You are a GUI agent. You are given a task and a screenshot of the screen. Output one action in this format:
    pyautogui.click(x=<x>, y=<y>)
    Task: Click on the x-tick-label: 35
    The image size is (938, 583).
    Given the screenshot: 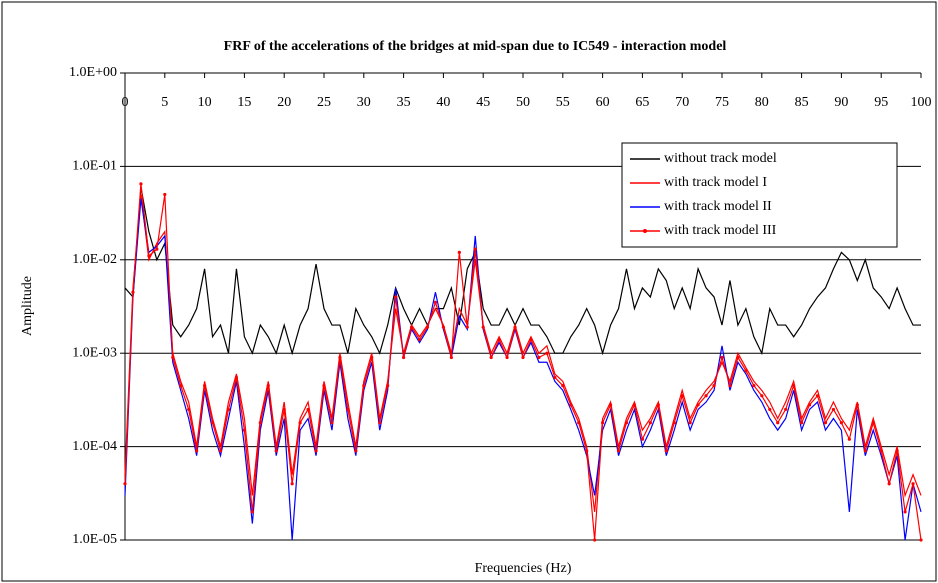 What is the action you would take?
    pyautogui.click(x=404, y=102)
    